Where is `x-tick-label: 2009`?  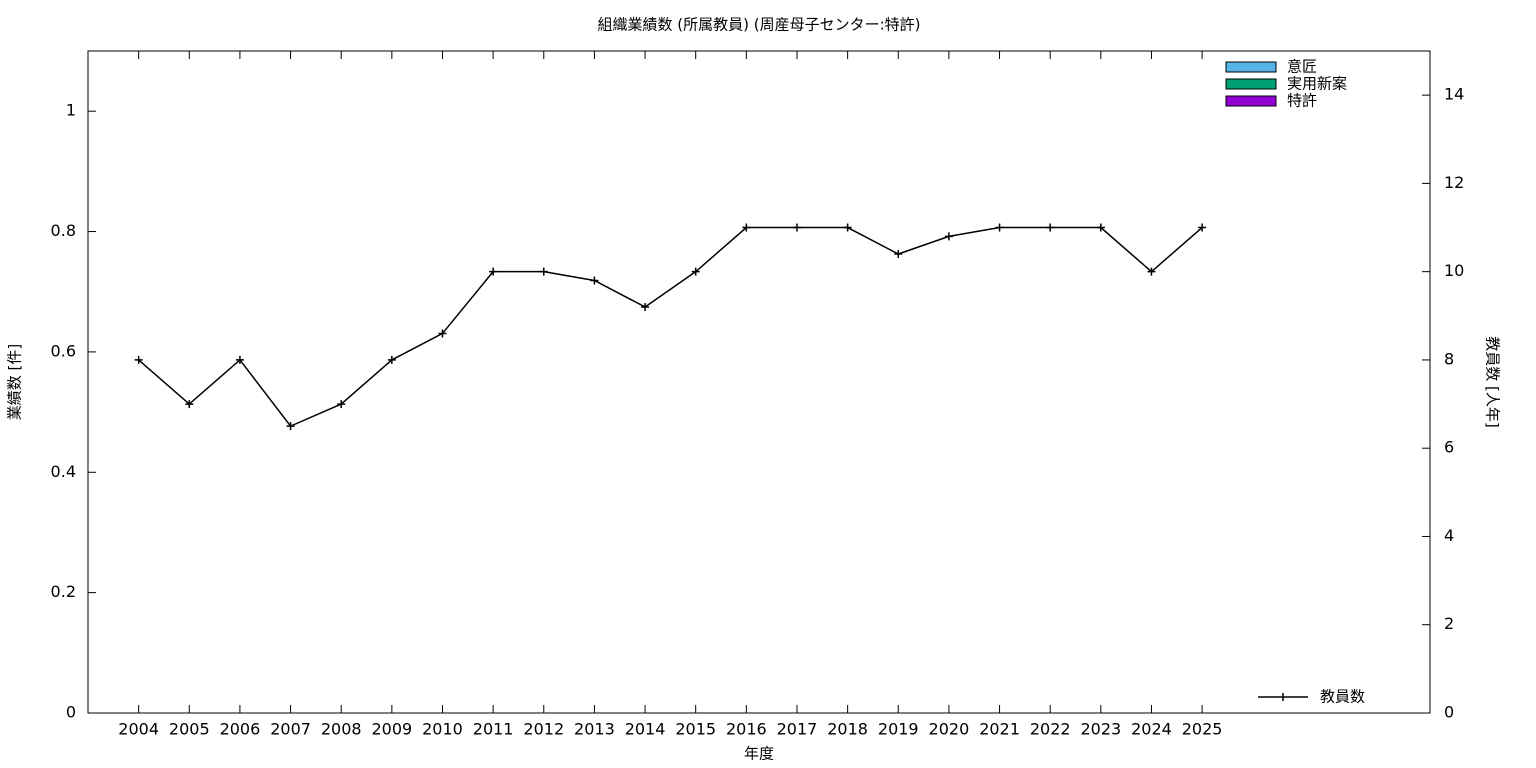
x-tick-label: 2009 is located at coordinates (391, 729).